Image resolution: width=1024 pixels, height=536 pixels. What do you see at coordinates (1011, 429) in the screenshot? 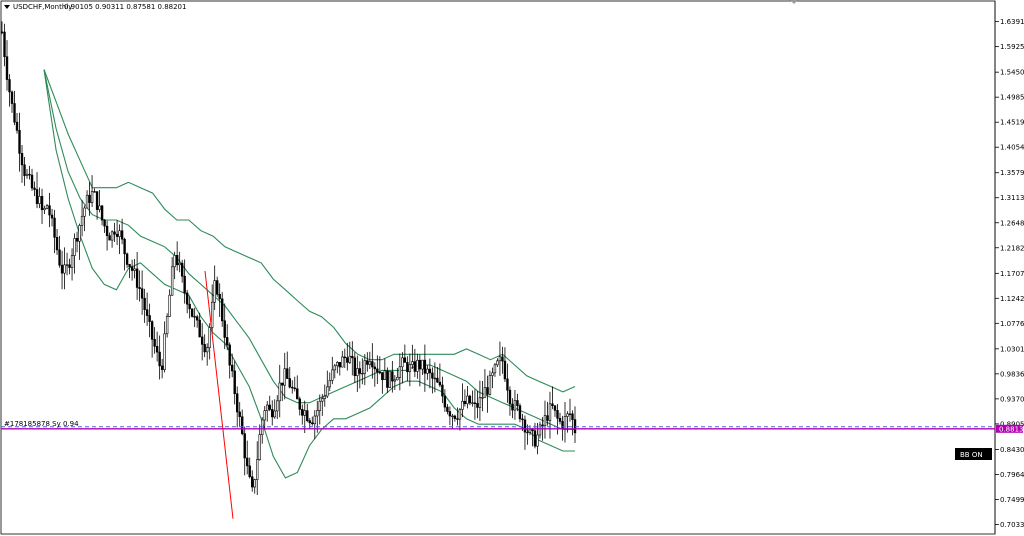
I see `current-price-value: 0.88136` at bounding box center [1011, 429].